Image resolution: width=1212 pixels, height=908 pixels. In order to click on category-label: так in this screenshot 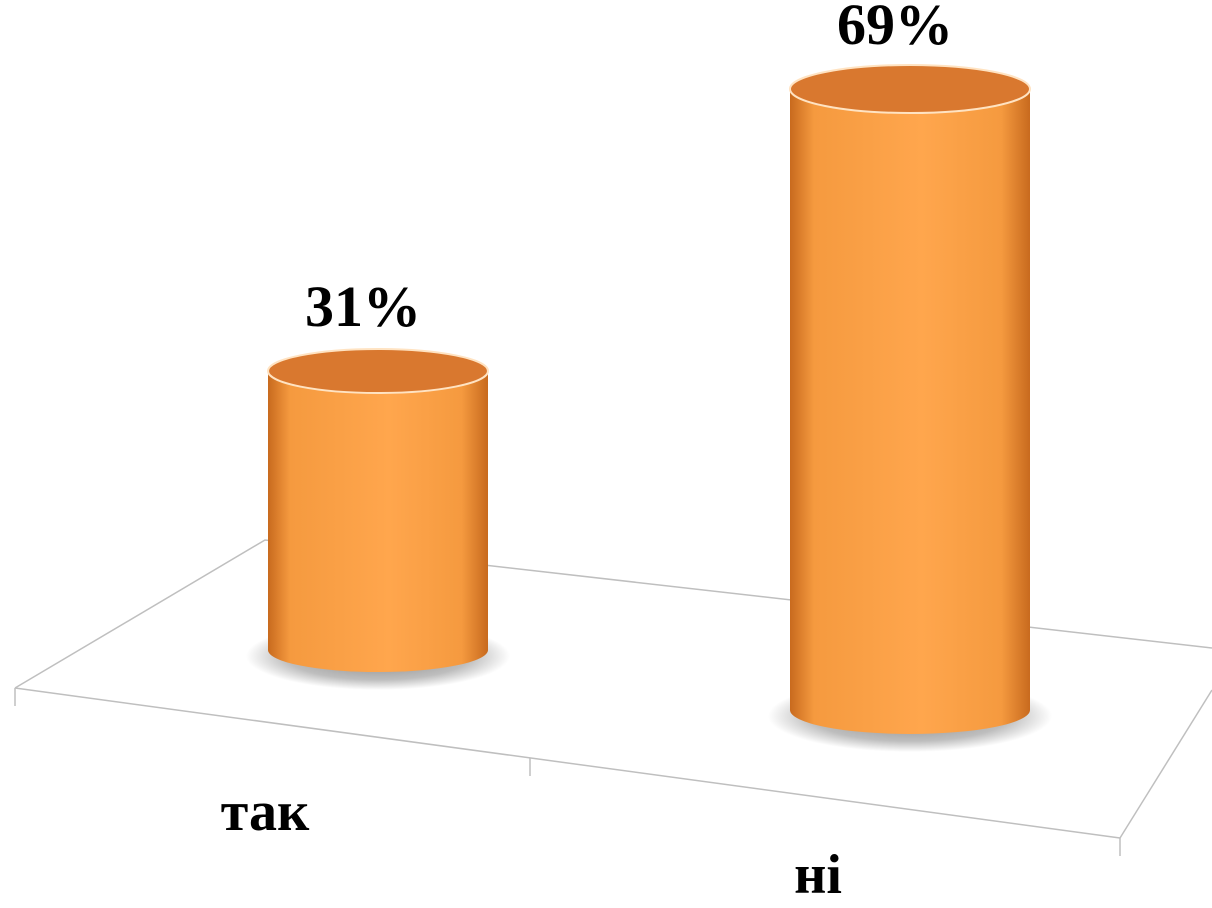, I will do `click(265, 812)`.